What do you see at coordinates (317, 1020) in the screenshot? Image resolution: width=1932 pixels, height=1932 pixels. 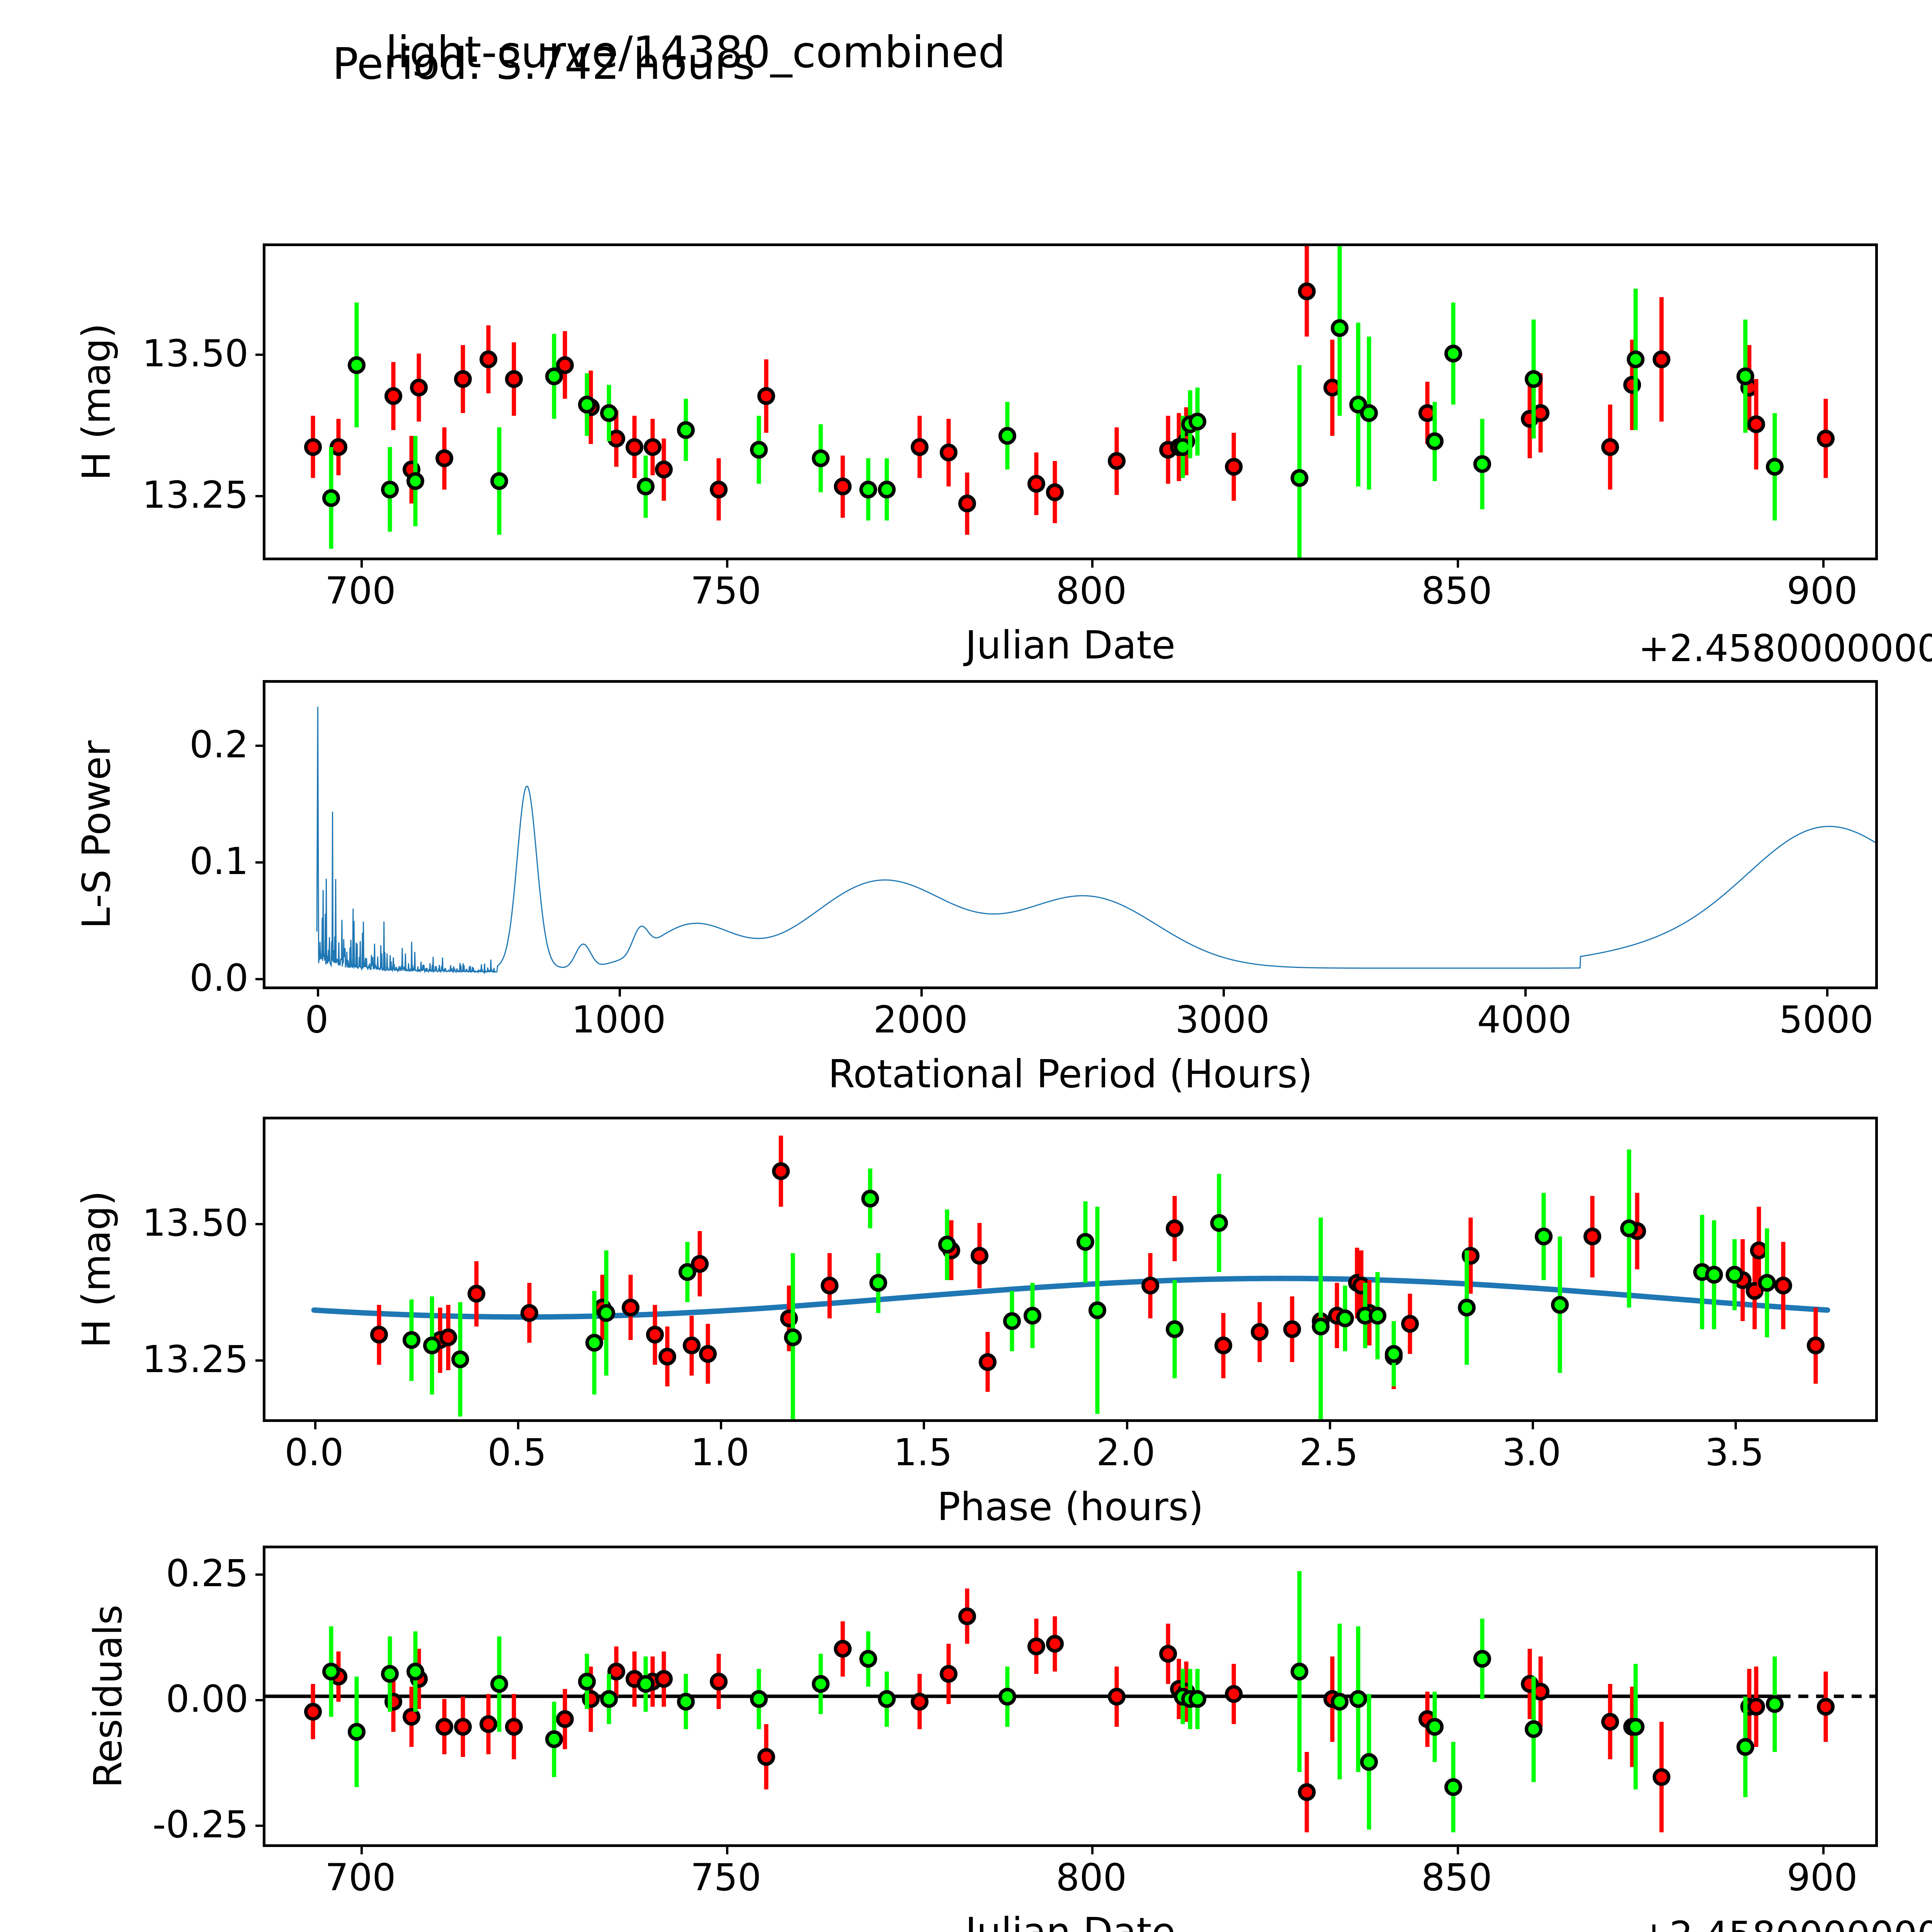 I see `x-tick-label: 0` at bounding box center [317, 1020].